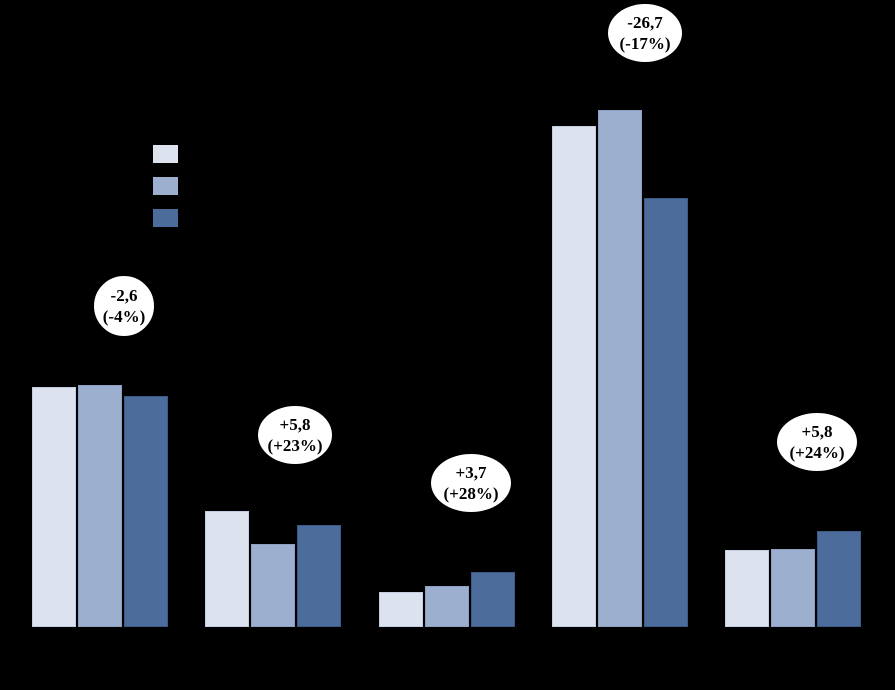 Image resolution: width=895 pixels, height=690 pixels. I want to click on callout-group-4: -26,7 (-17%), so click(645, 33).